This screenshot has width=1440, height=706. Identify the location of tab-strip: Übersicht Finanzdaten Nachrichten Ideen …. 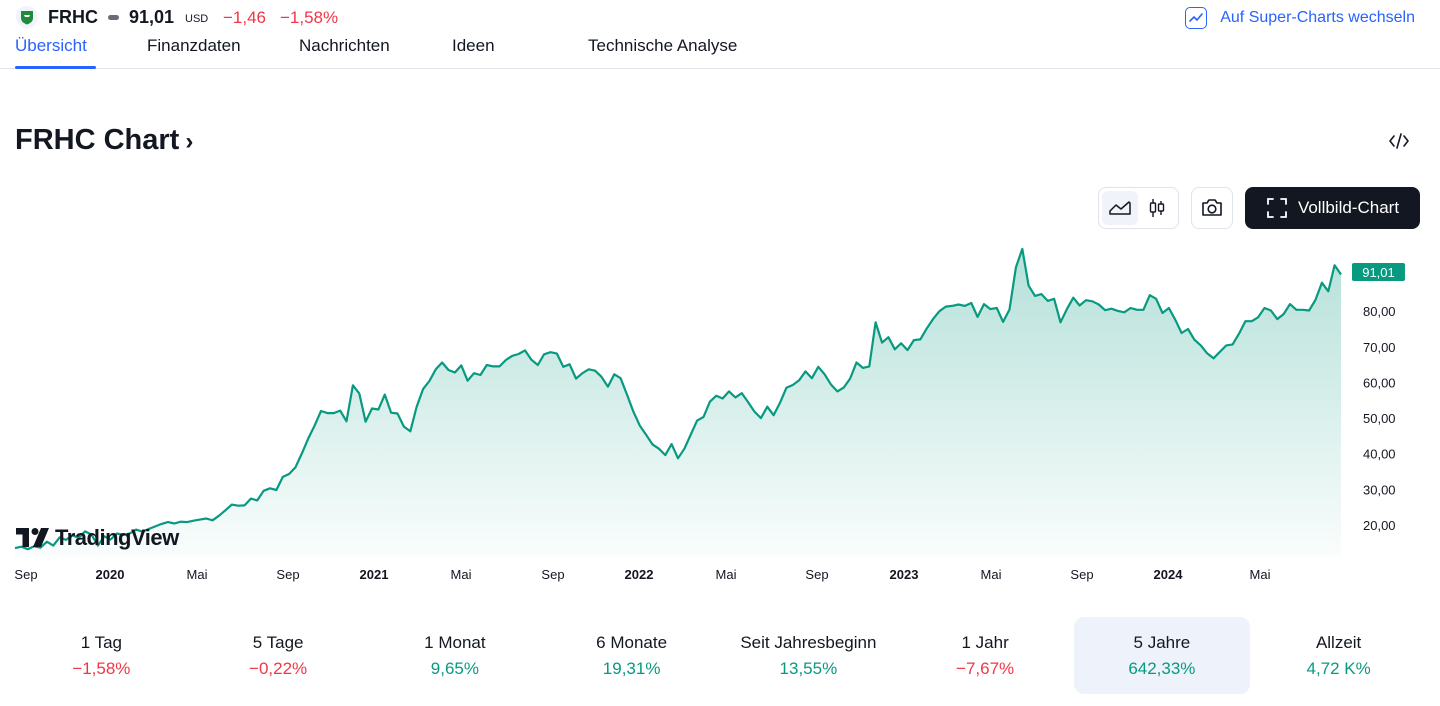
(720, 51).